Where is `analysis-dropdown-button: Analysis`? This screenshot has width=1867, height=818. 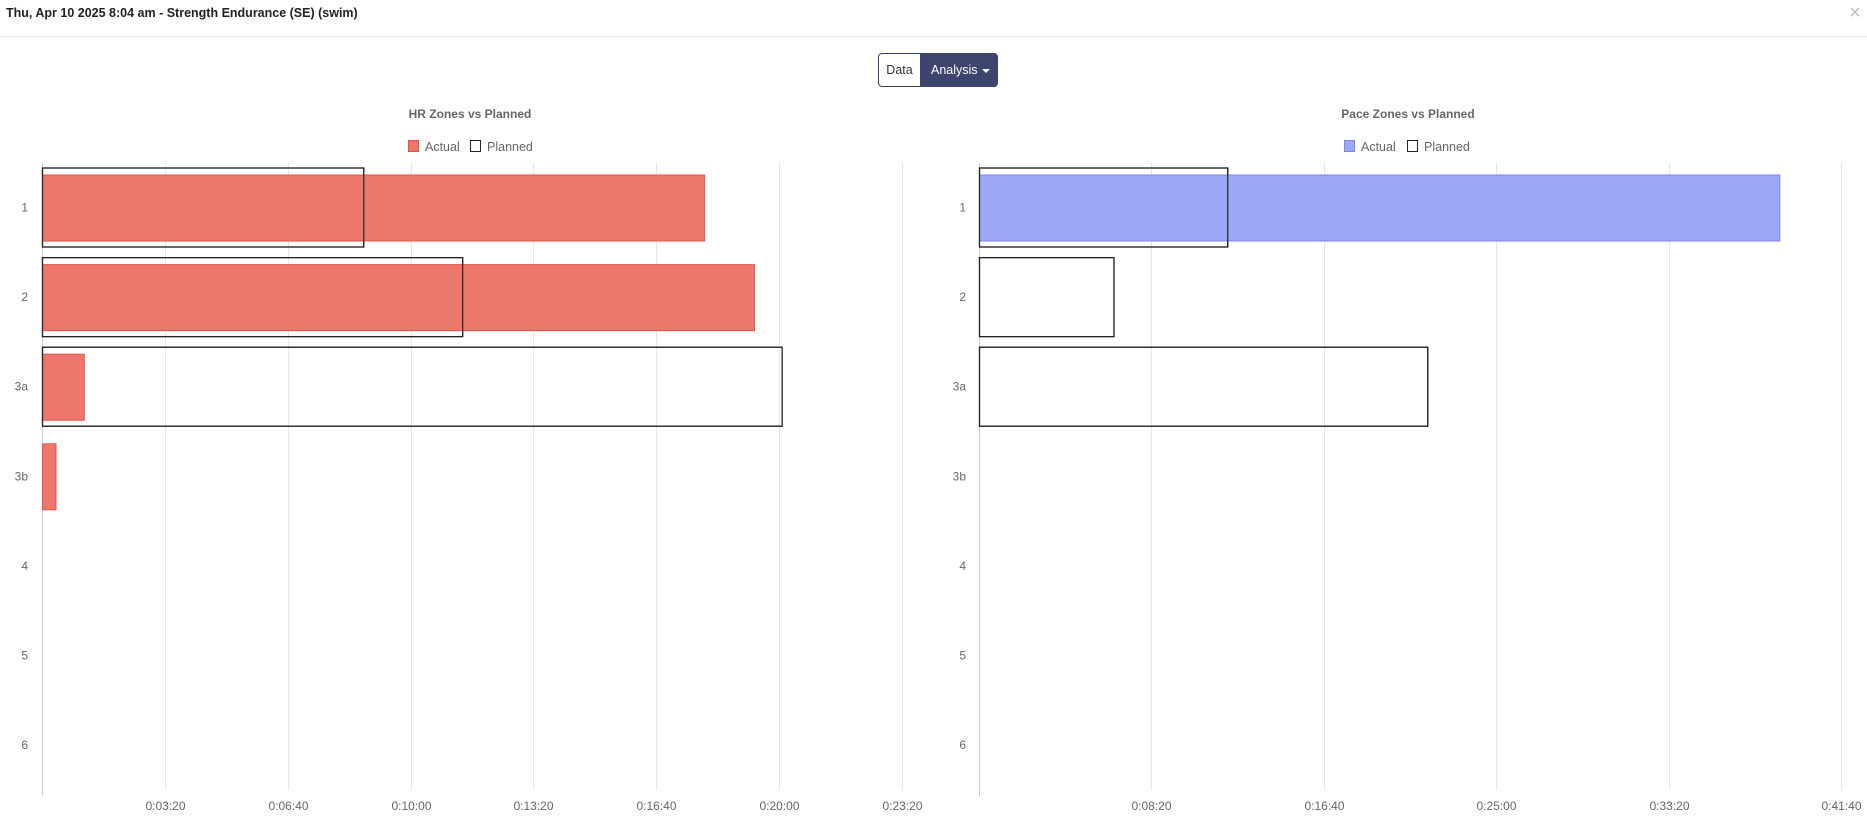
analysis-dropdown-button: Analysis is located at coordinates (959, 70).